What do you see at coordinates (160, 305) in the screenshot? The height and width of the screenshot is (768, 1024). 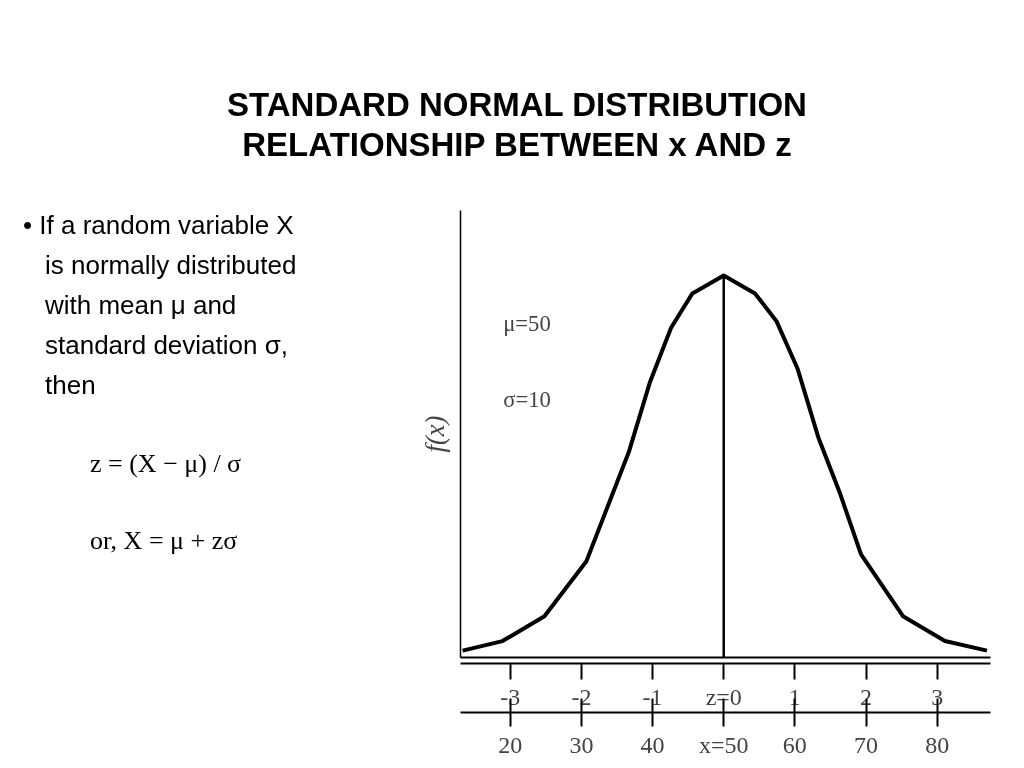 I see `text: • If a random variable X is normally distributed with mean μ and standard deviation σ, then` at bounding box center [160, 305].